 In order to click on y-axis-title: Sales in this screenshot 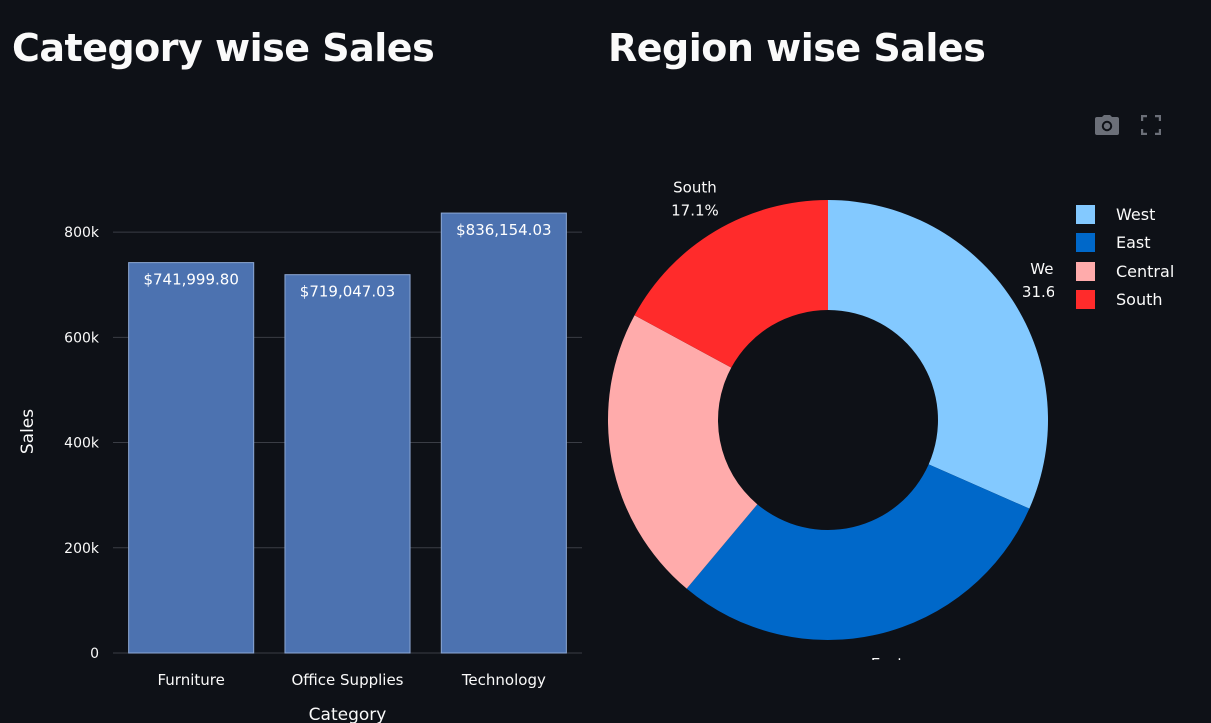, I will do `click(28, 431)`.